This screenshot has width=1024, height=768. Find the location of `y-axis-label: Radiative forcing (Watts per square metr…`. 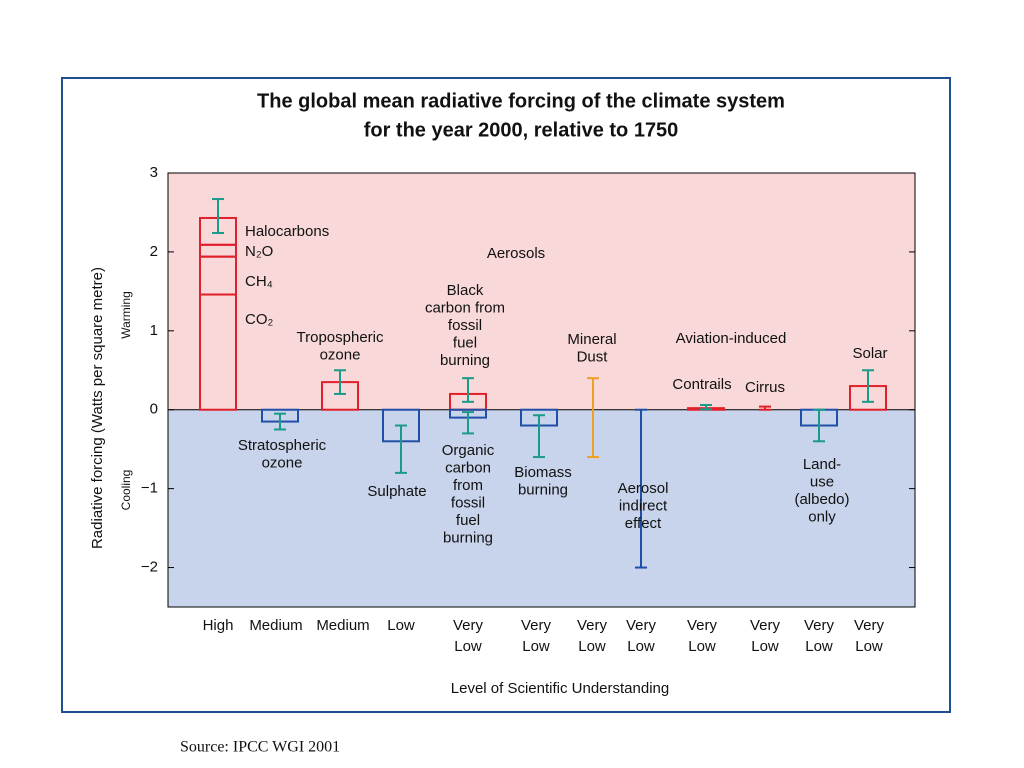

y-axis-label: Radiative forcing (Watts per square metr… is located at coordinates (97, 408).